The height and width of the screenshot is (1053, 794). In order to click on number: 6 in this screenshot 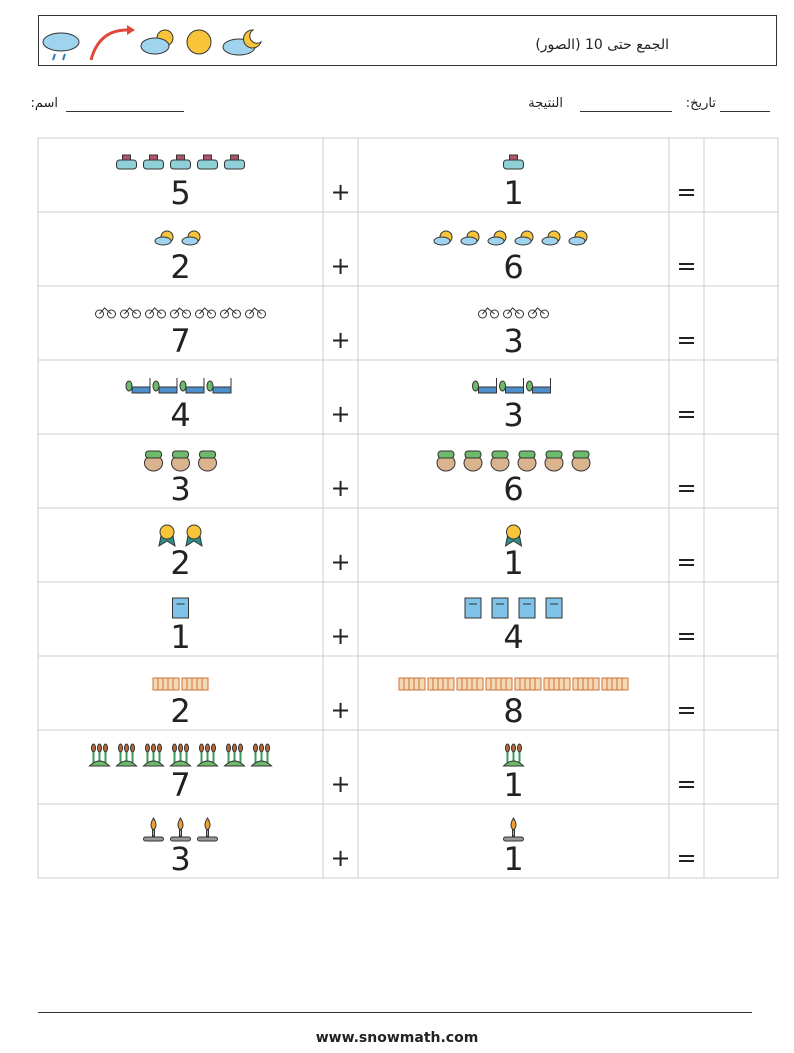, I will do `click(513, 267)`.